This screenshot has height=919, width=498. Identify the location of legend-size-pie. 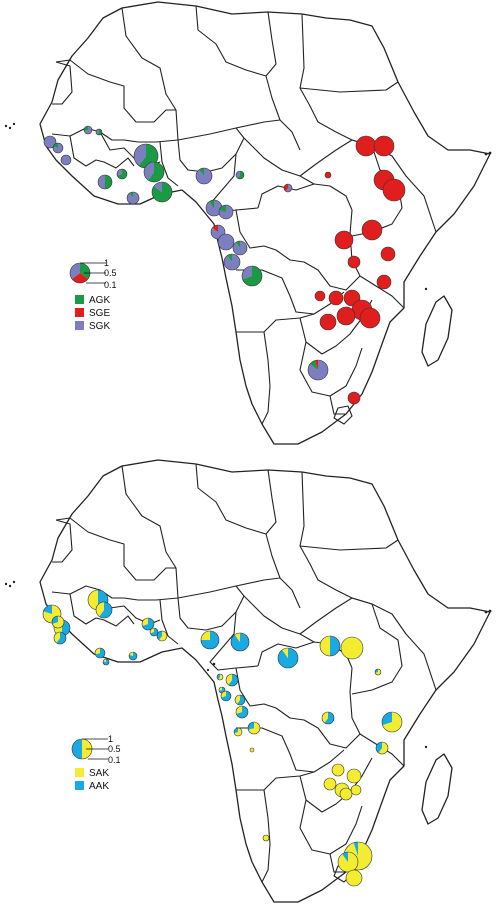
(80, 273).